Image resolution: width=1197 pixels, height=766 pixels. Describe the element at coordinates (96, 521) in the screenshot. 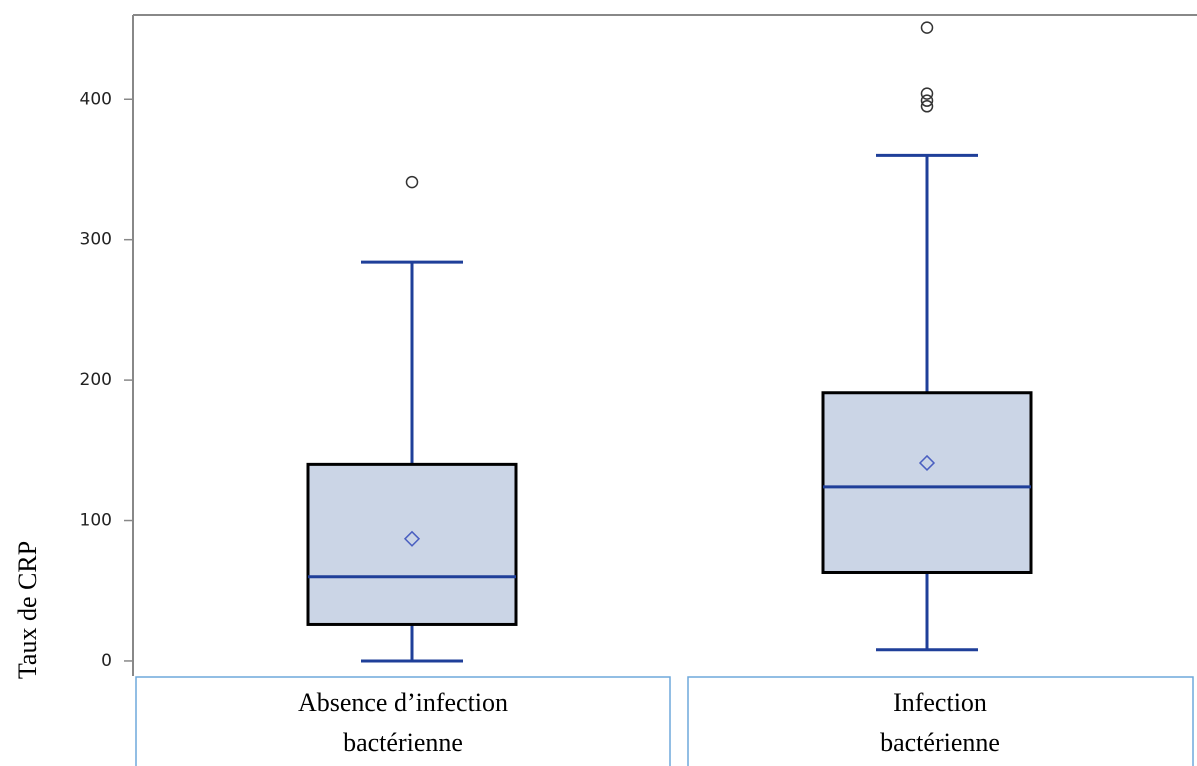

I see `y-tick-label: 100` at that location.